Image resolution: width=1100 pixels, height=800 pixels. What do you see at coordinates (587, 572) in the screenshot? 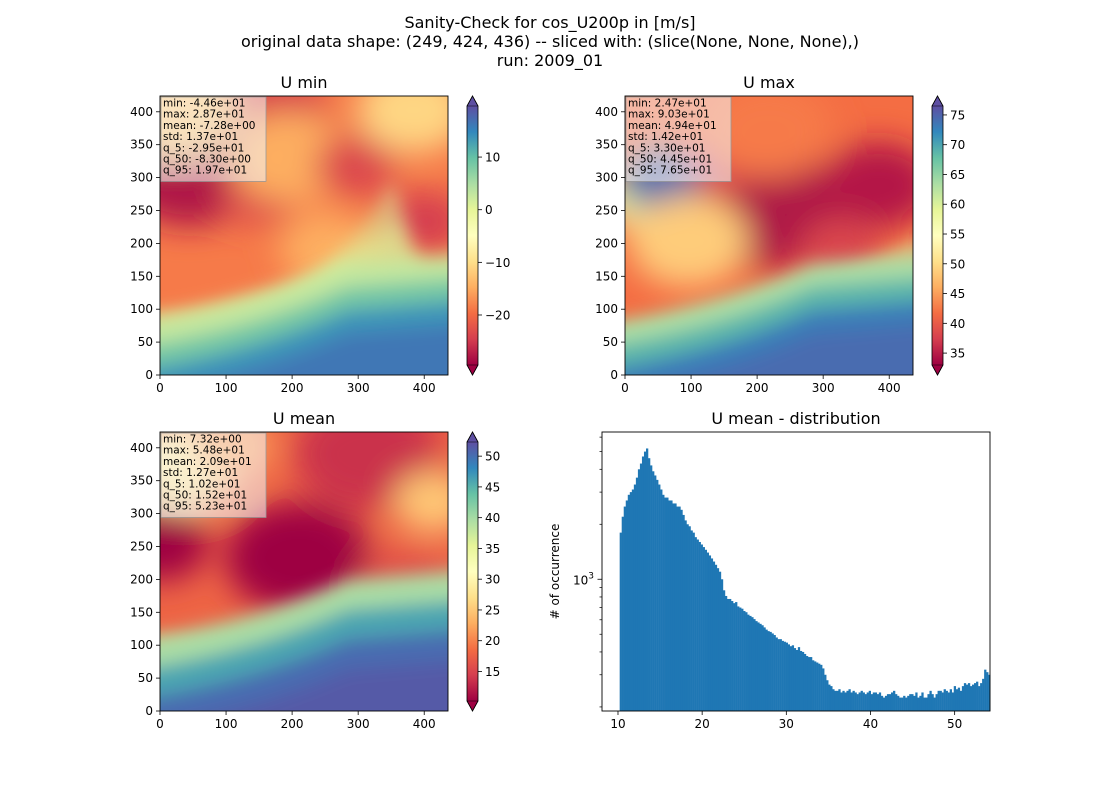
I see `y-axis: 103` at bounding box center [587, 572].